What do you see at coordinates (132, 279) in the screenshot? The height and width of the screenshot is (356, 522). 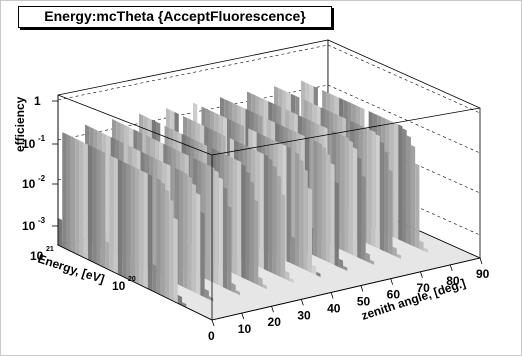 I see `y-tick-exponent: 20` at bounding box center [132, 279].